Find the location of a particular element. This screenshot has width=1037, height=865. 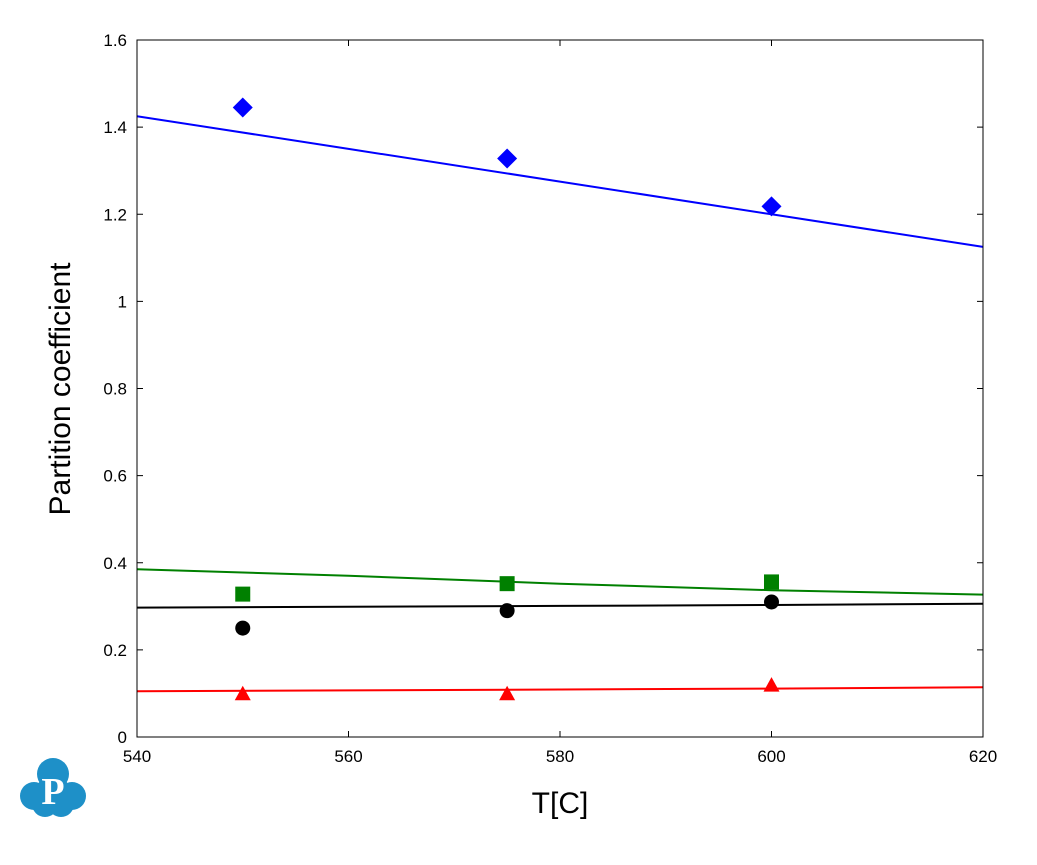

logo-icon: P is located at coordinates (53, 787).